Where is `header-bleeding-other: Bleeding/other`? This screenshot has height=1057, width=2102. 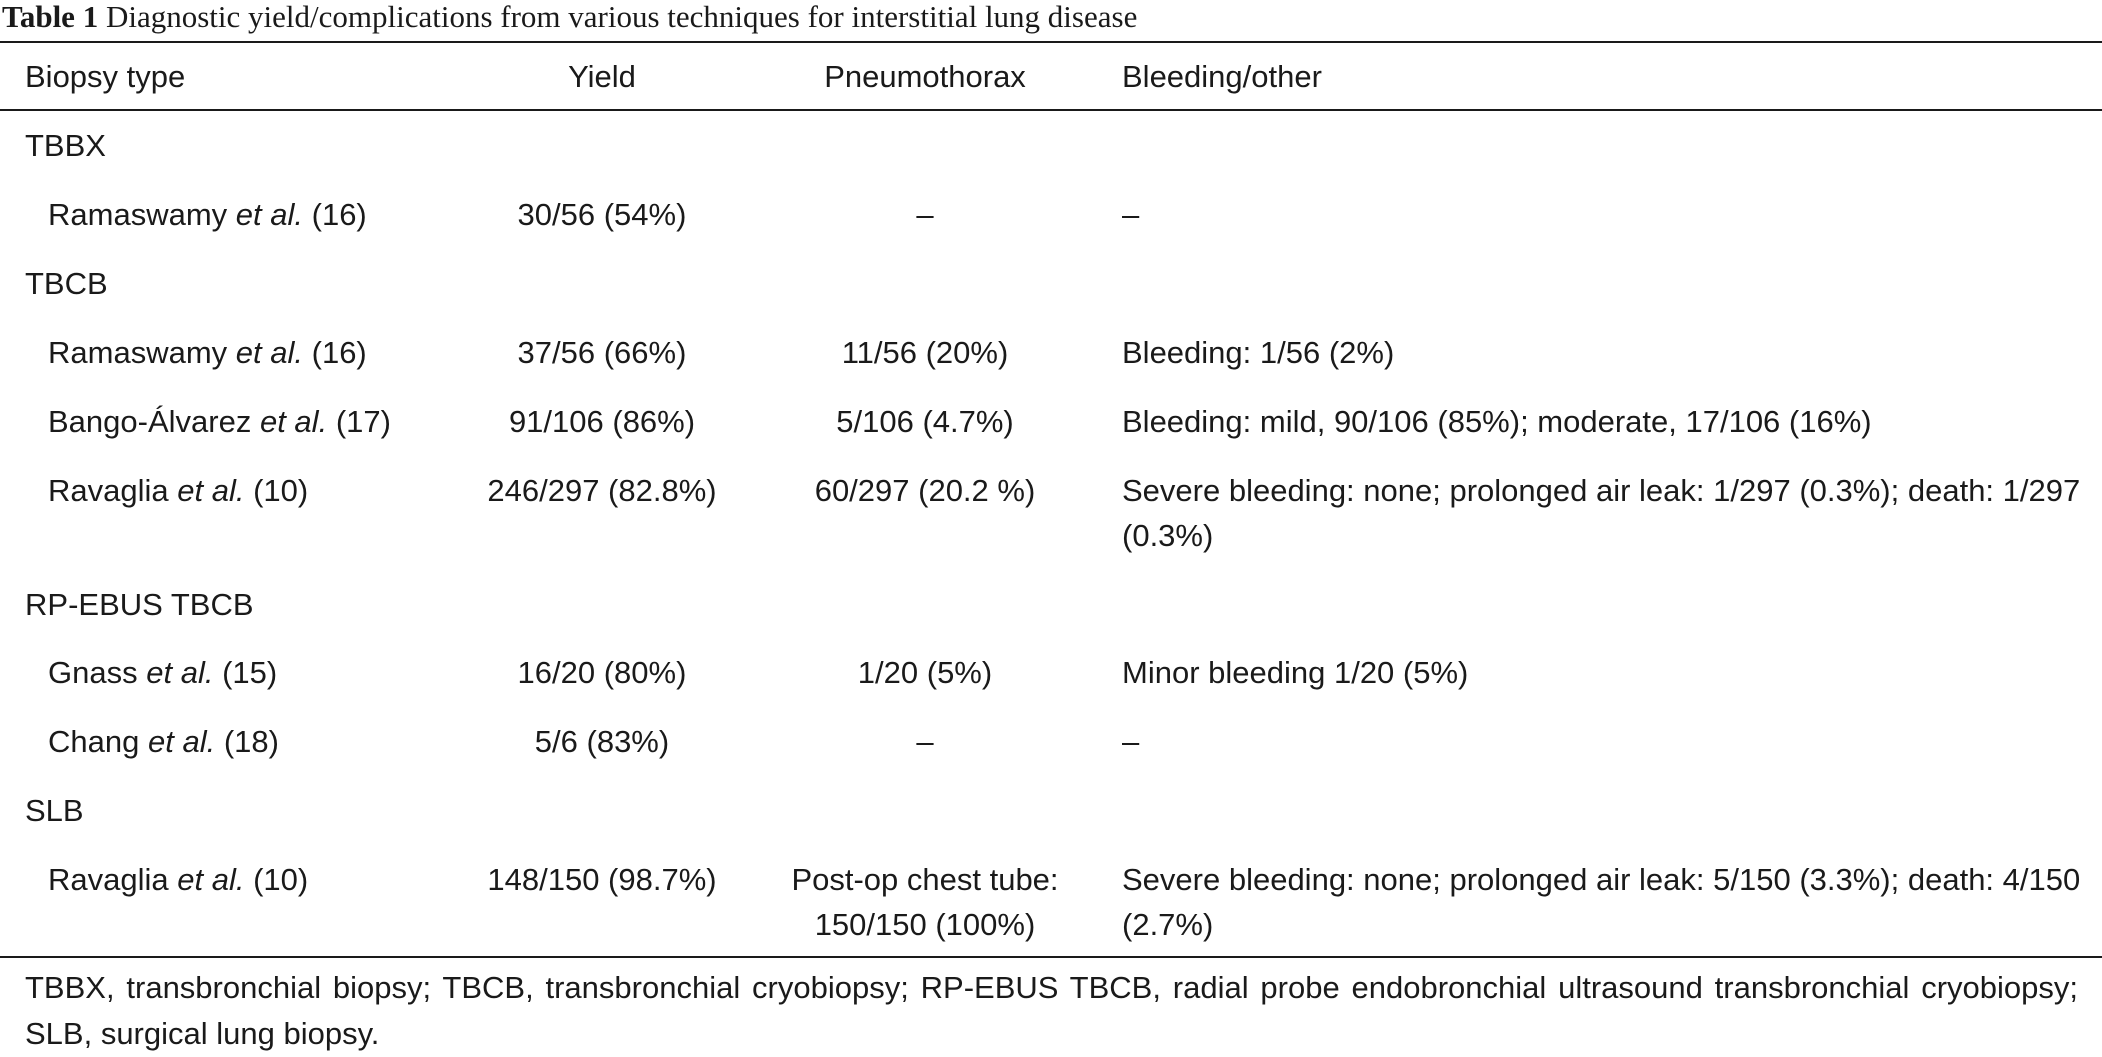 header-bleeding-other: Bleeding/other is located at coordinates (1222, 76).